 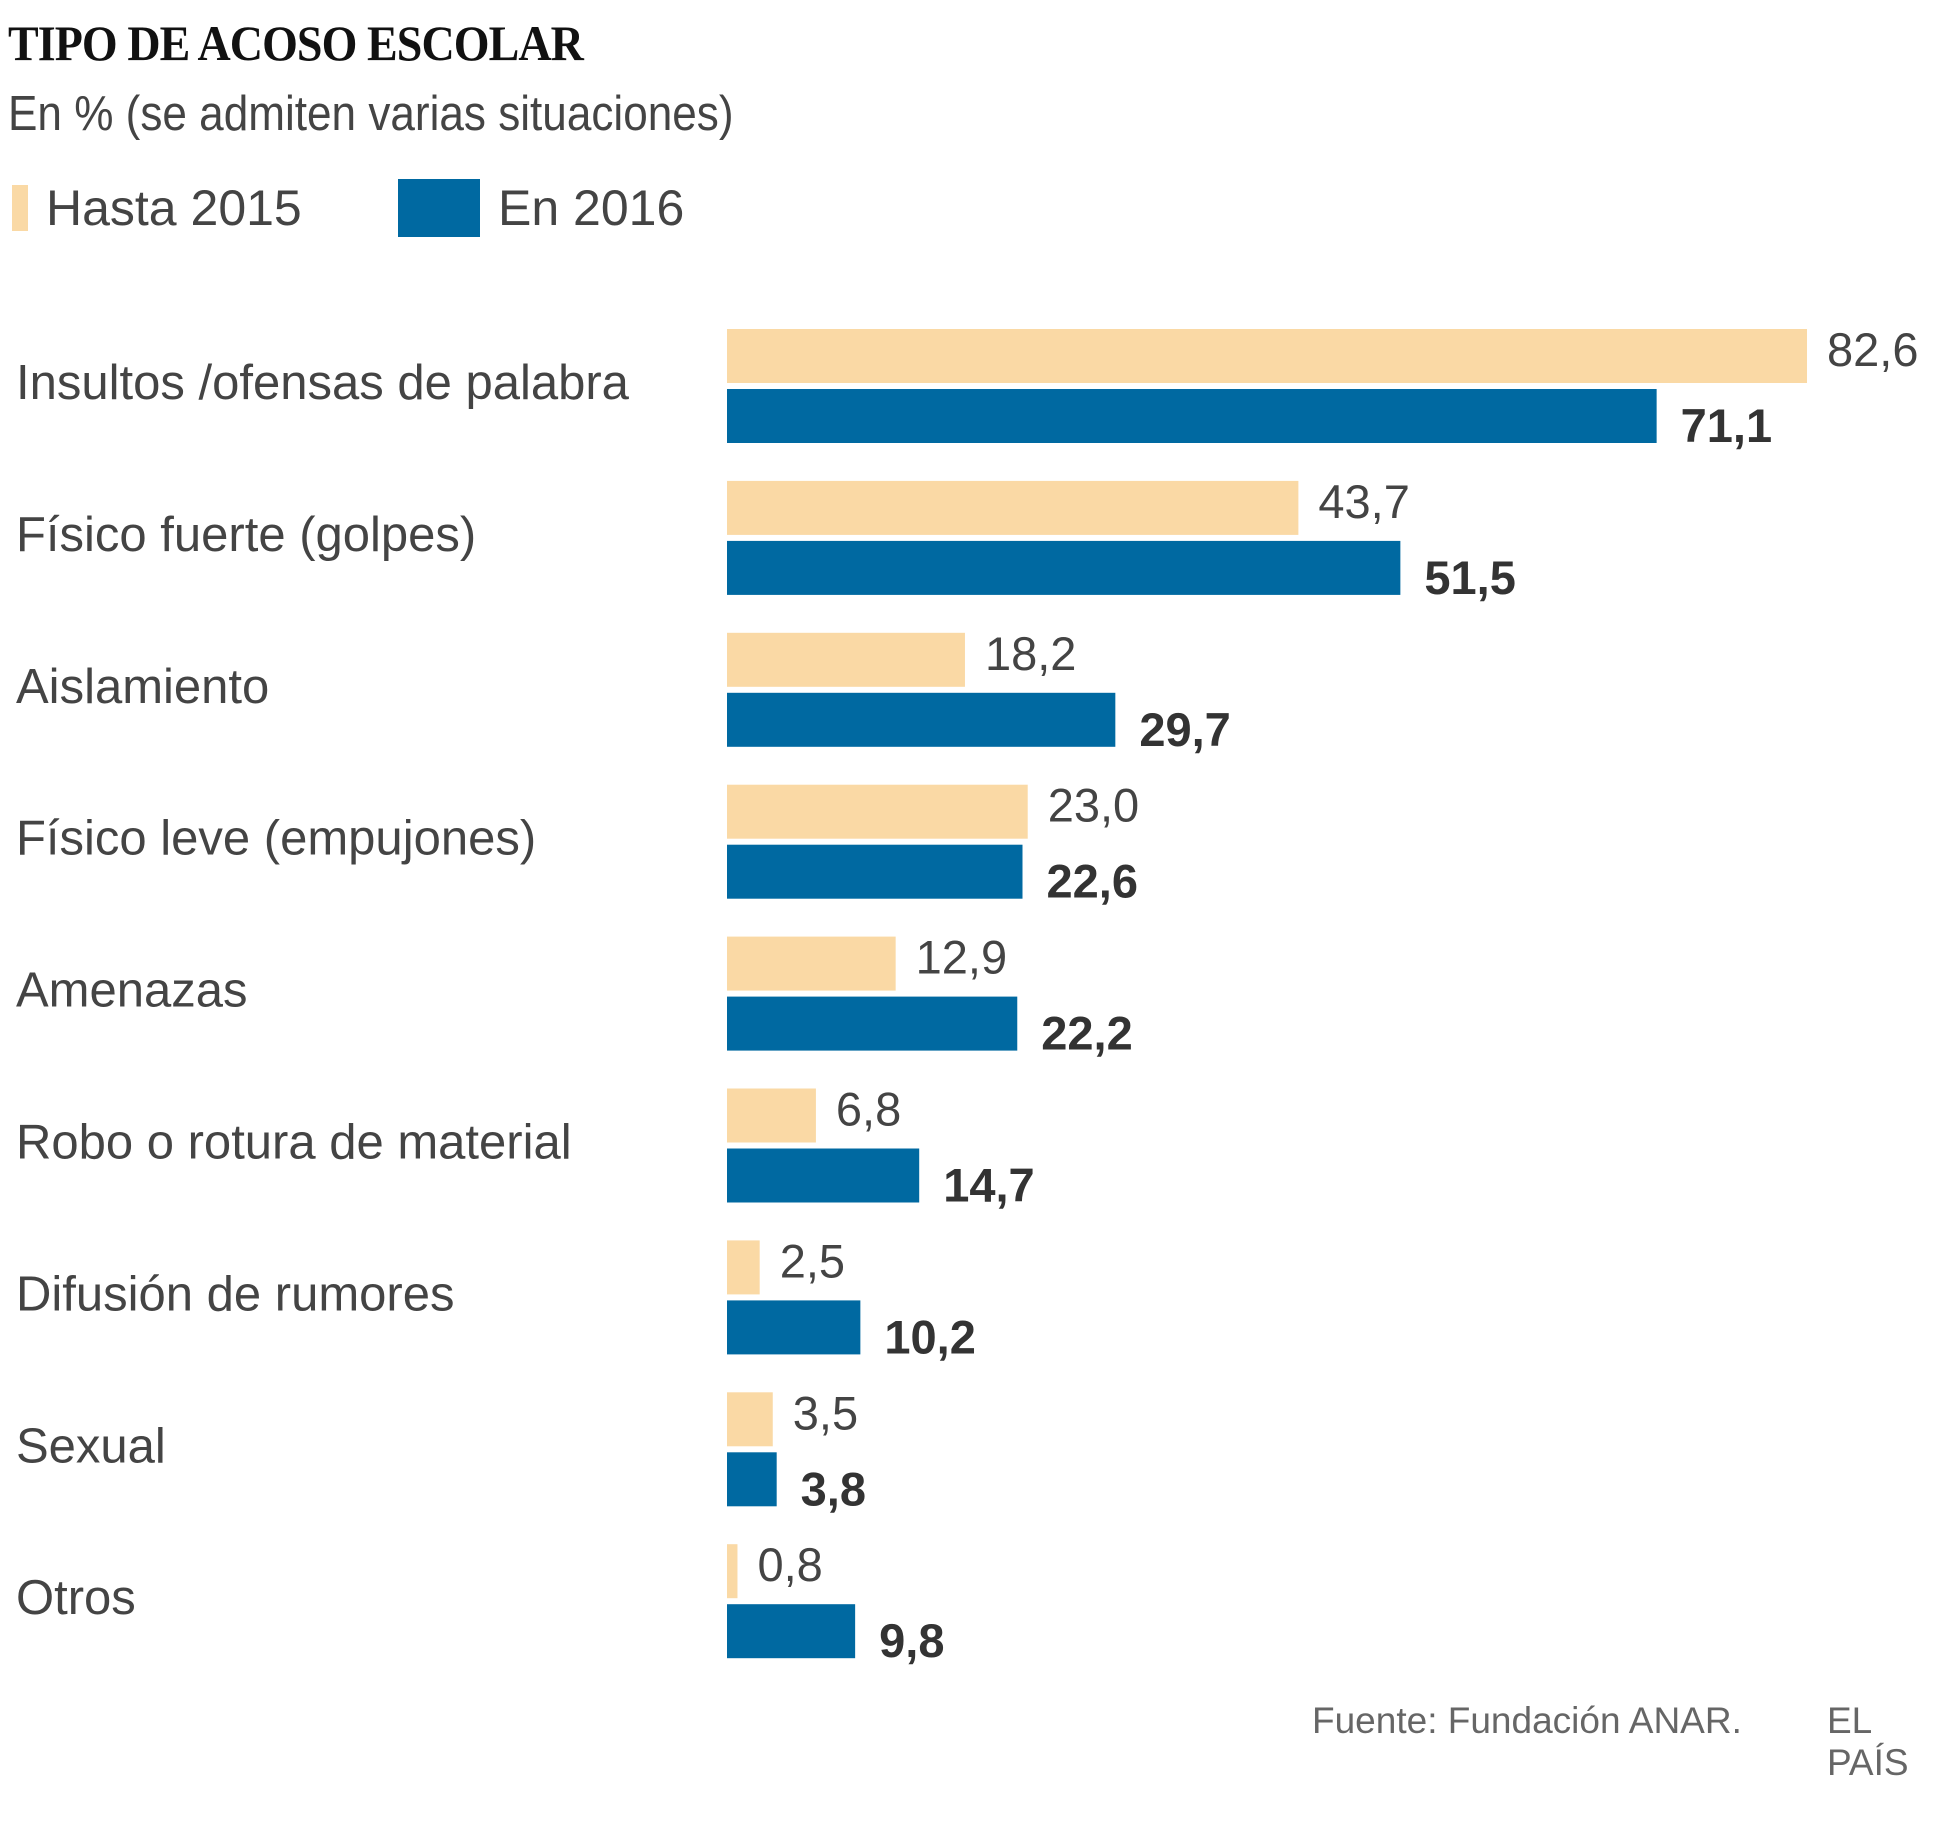 What do you see at coordinates (235, 1294) in the screenshot?
I see `category-label: Difusión de rumores` at bounding box center [235, 1294].